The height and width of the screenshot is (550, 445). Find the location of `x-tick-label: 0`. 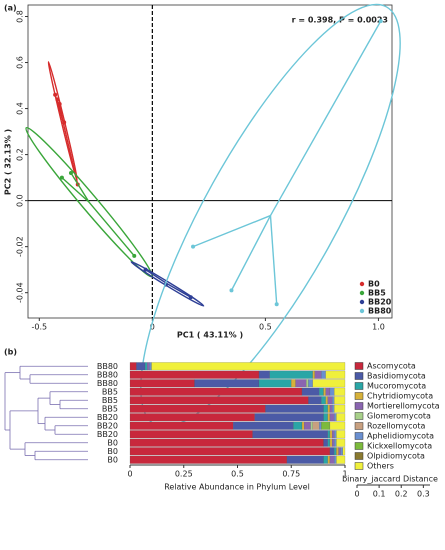

x-tick-label: 0 is located at coordinates (129, 474).